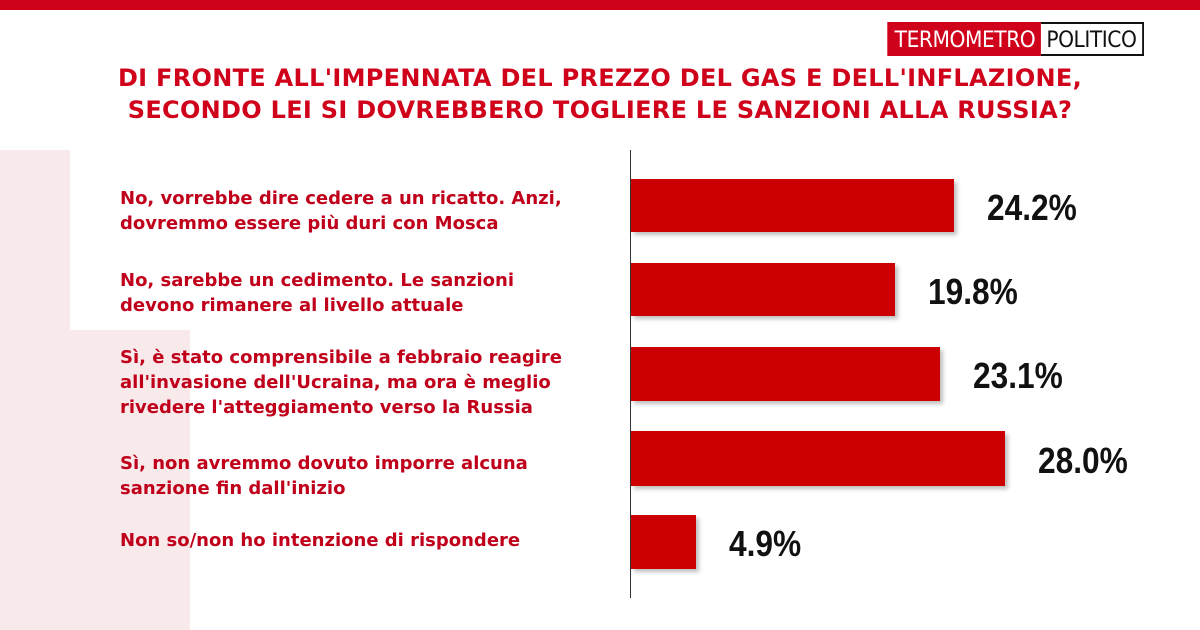 The height and width of the screenshot is (630, 1200). Describe the element at coordinates (292, 305) in the screenshot. I see `category-label-line: devono rimanere al livello attuale` at that location.